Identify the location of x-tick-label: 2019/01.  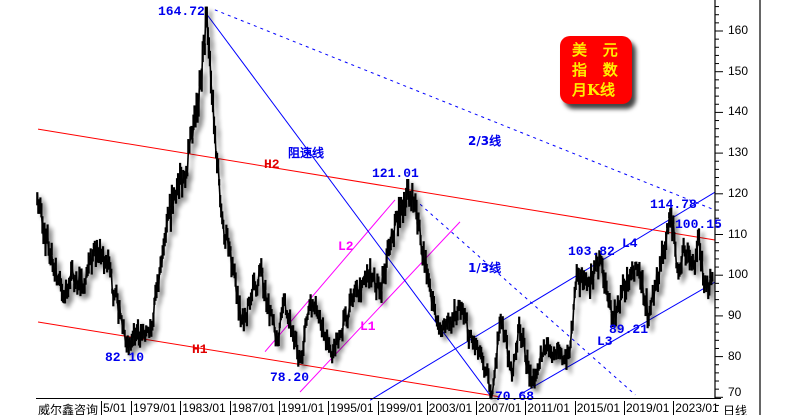
(648, 408).